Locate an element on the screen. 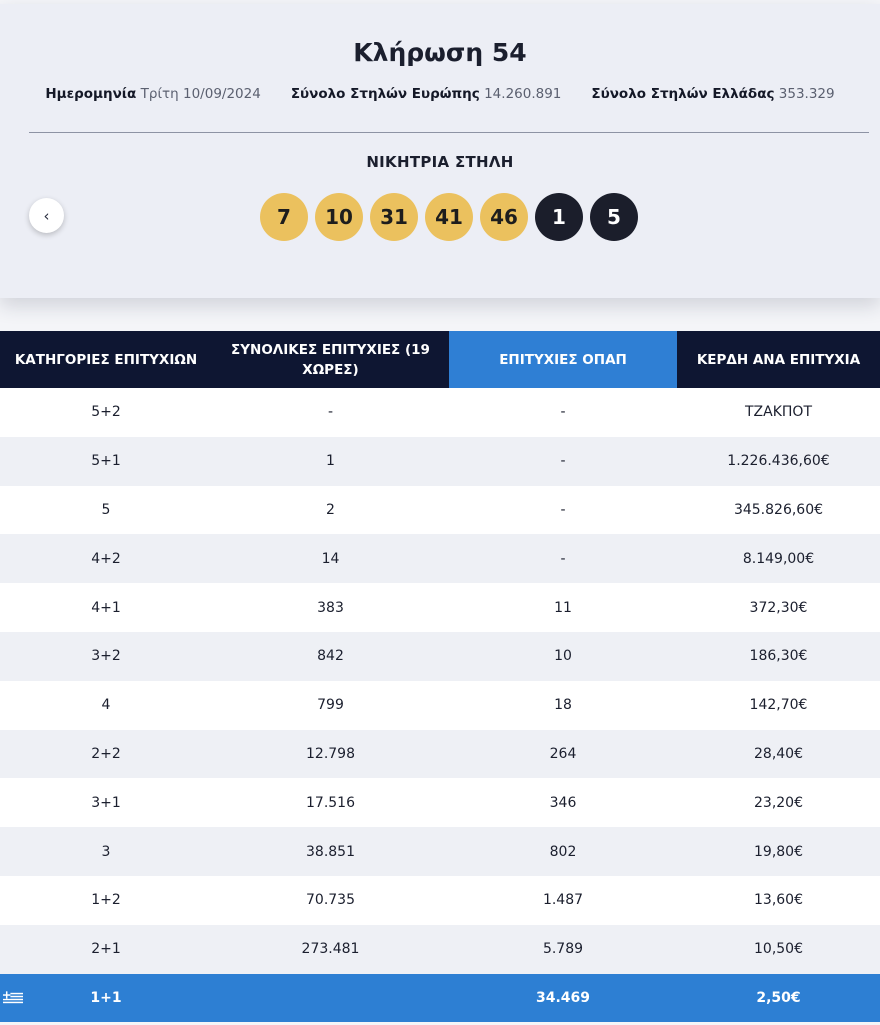 Image resolution: width=880 pixels, height=1025 pixels. category-cell: 3+2 is located at coordinates (106, 656).